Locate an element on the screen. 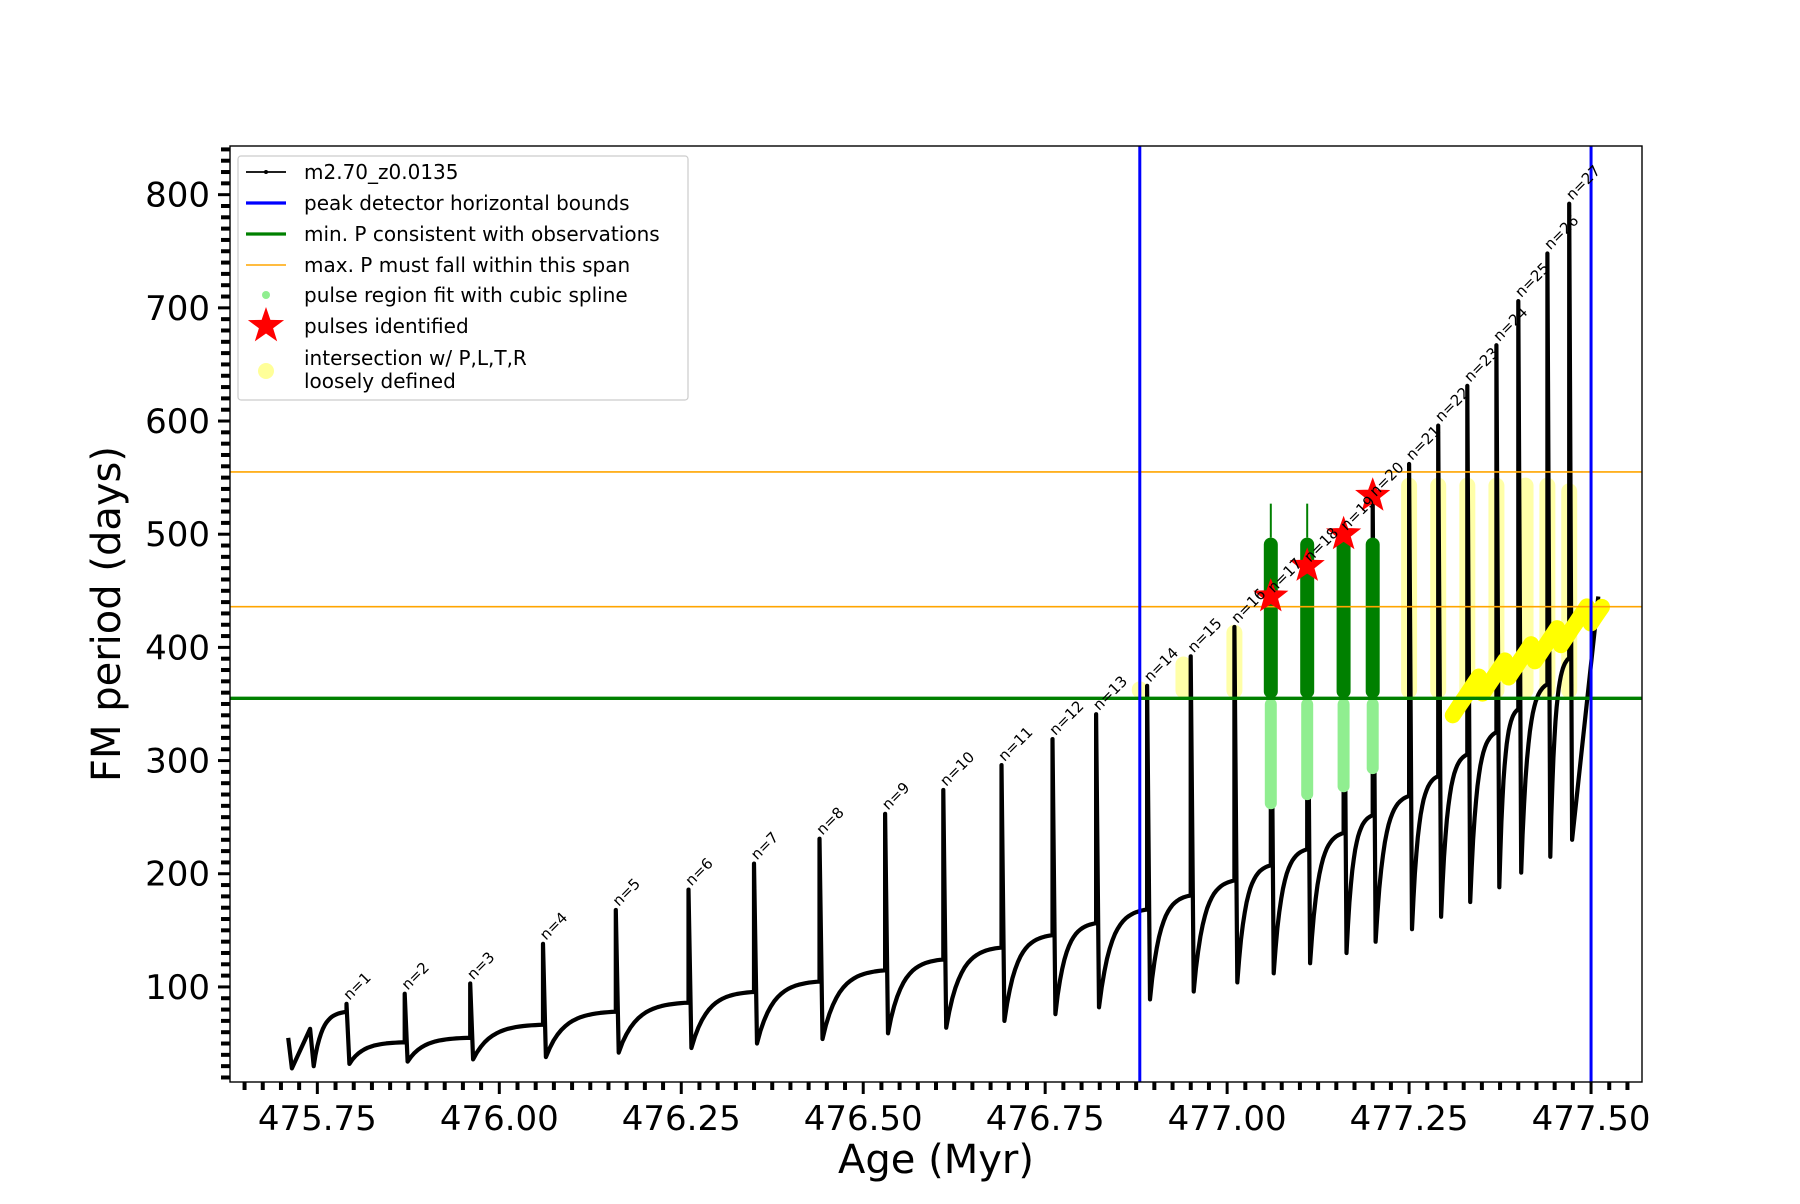  legend-label-3: max. P must fall within this span is located at coordinates (467, 265).